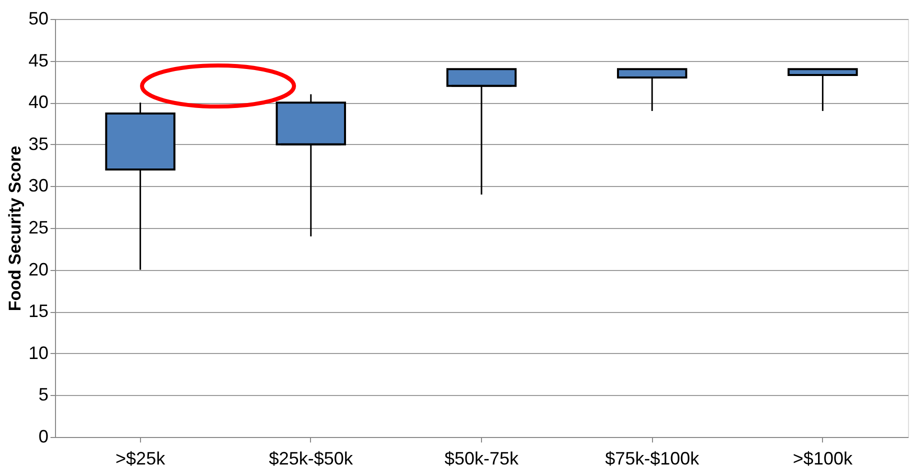 Image resolution: width=910 pixels, height=473 pixels. I want to click on y-tick-label: 40, so click(38, 102).